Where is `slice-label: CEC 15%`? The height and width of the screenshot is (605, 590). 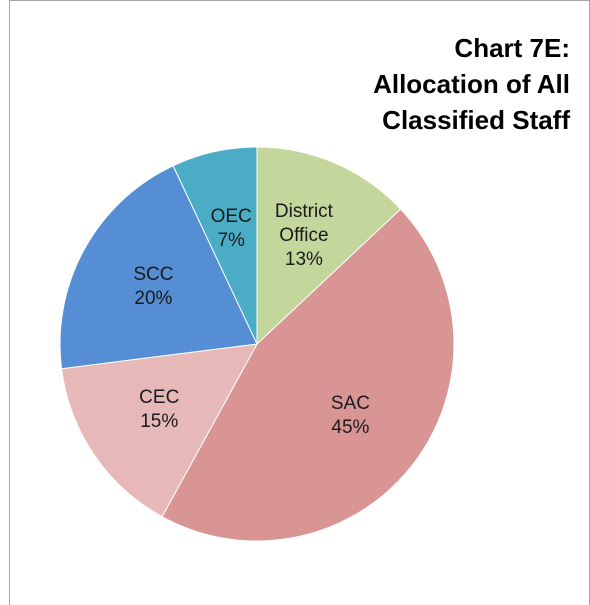 slice-label: CEC 15% is located at coordinates (159, 410).